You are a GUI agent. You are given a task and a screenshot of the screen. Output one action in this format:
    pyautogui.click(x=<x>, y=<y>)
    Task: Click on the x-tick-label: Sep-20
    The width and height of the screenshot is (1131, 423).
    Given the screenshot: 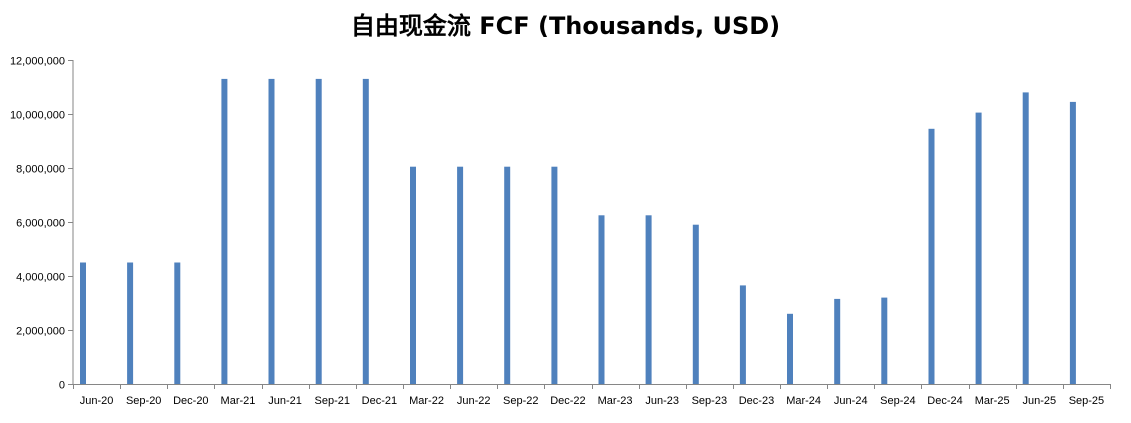 What is the action you would take?
    pyautogui.click(x=143, y=401)
    